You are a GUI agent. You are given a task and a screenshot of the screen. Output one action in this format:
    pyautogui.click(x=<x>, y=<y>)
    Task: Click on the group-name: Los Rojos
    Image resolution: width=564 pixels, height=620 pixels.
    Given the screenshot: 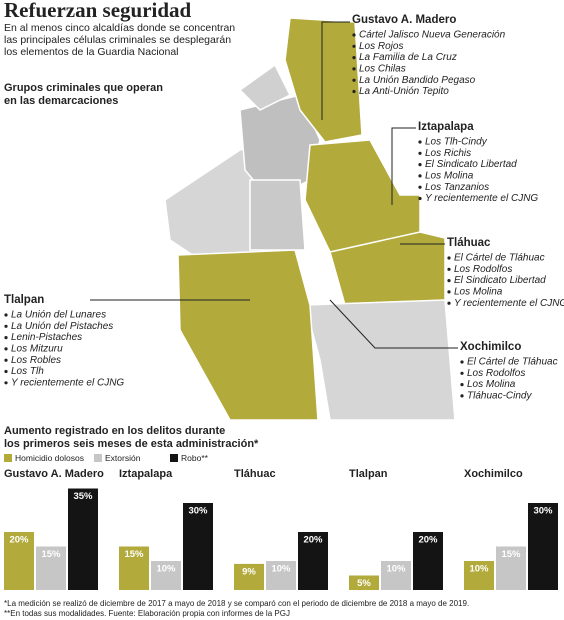 What is the action you would take?
    pyautogui.click(x=381, y=46)
    